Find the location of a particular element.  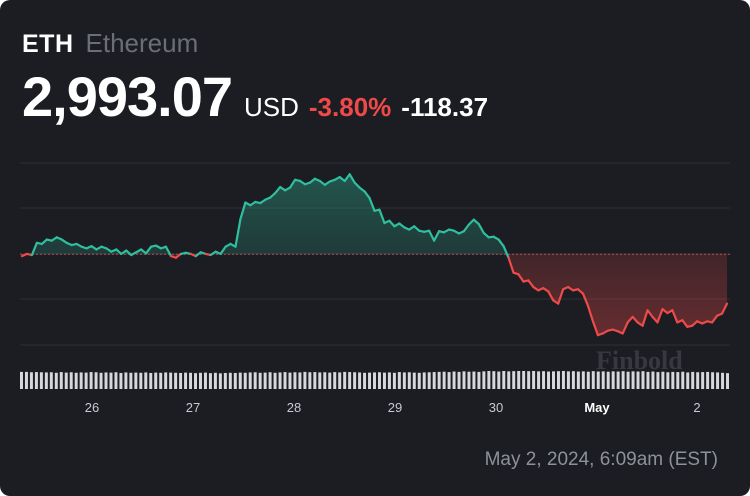

change-percent: -3.80% is located at coordinates (350, 107).